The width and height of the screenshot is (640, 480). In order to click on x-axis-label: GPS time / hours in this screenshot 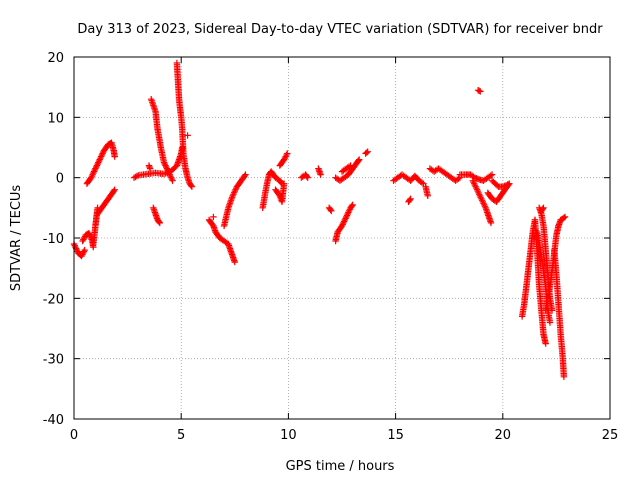, I will do `click(340, 466)`.